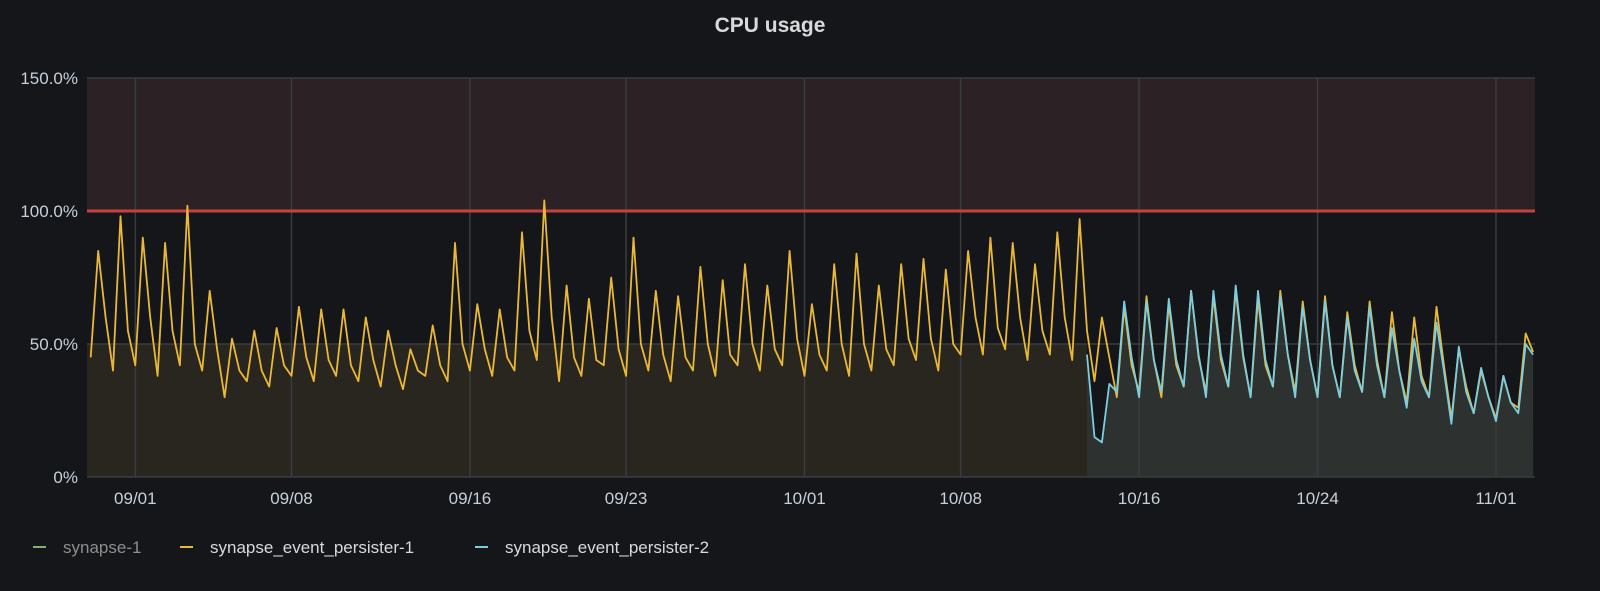  What do you see at coordinates (607, 547) in the screenshot?
I see `legend-label: synapse_event_persister-2` at bounding box center [607, 547].